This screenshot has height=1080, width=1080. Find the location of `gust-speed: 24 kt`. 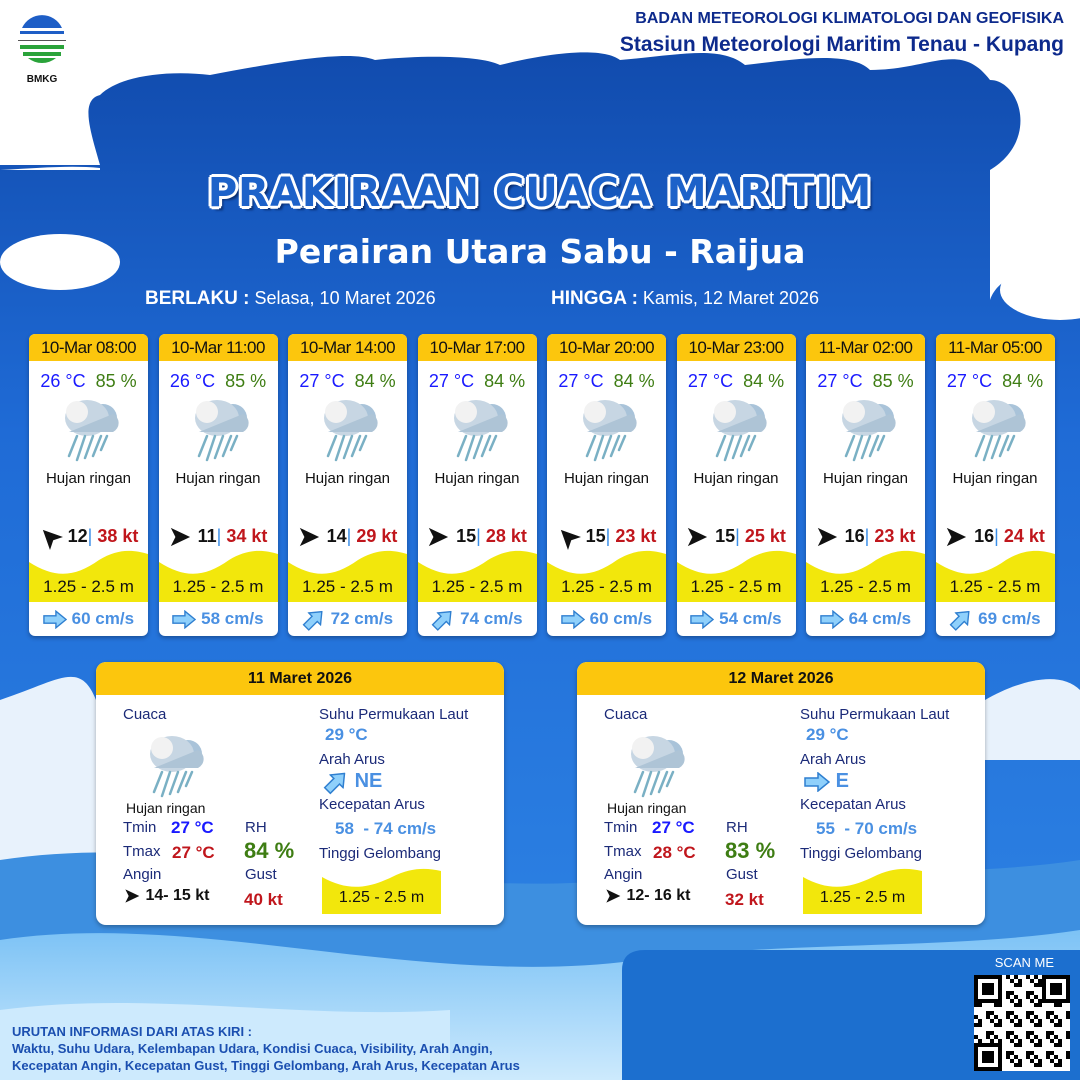

gust-speed: 24 kt is located at coordinates (1024, 536).